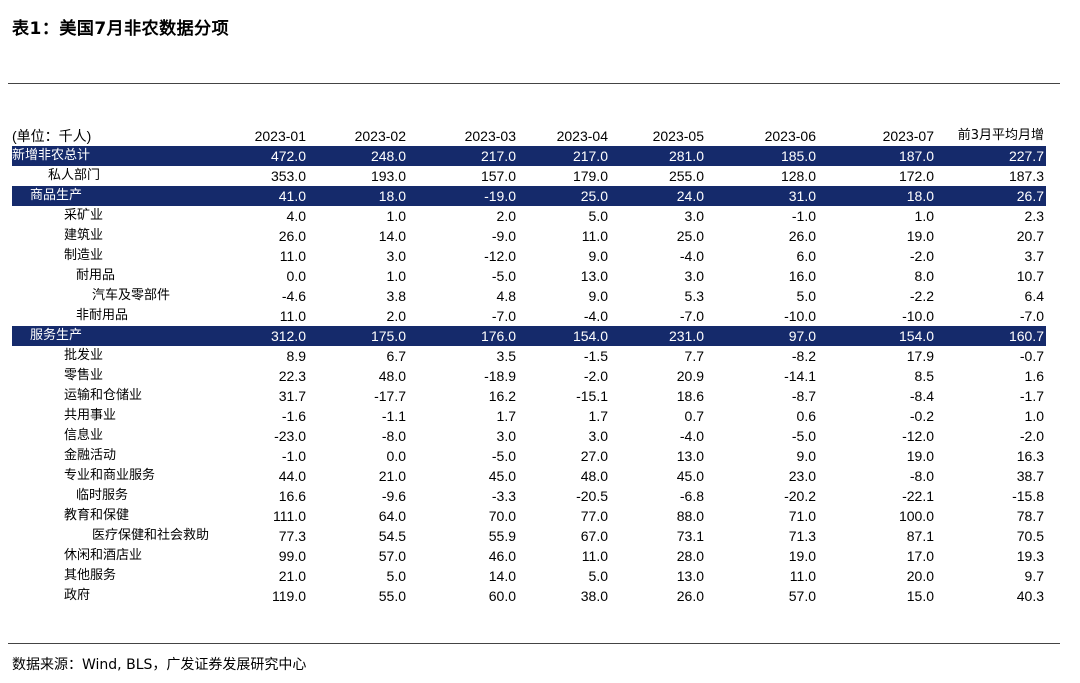  Describe the element at coordinates (90, 575) in the screenshot. I see `row-label: 其他服务` at that location.